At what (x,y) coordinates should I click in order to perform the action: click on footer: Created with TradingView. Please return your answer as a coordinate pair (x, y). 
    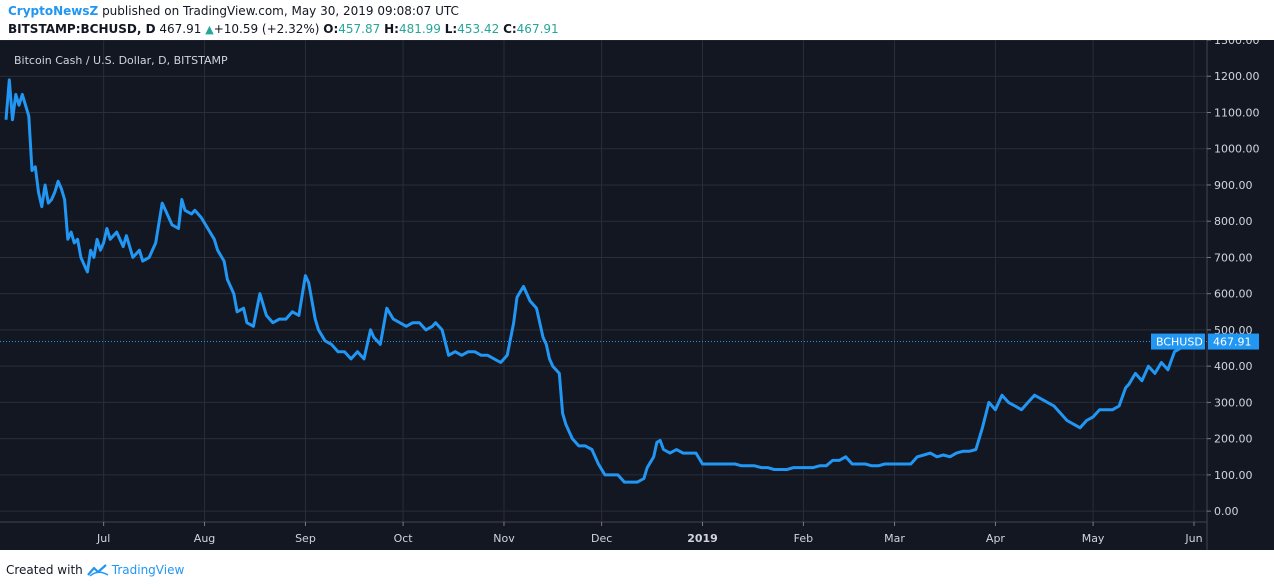
    Looking at the image, I should click on (95, 570).